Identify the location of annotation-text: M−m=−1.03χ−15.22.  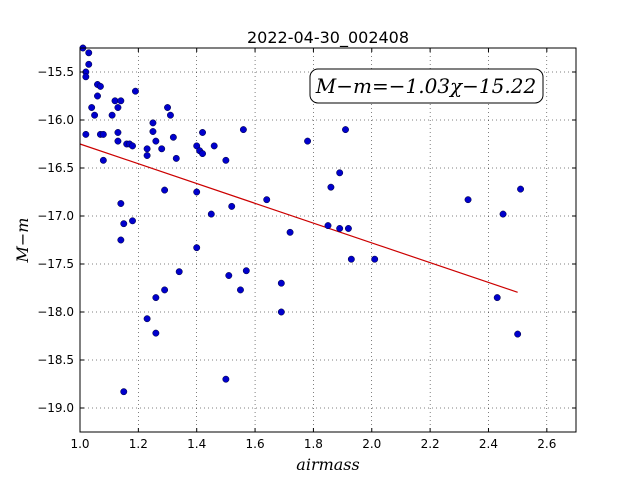
(425, 86).